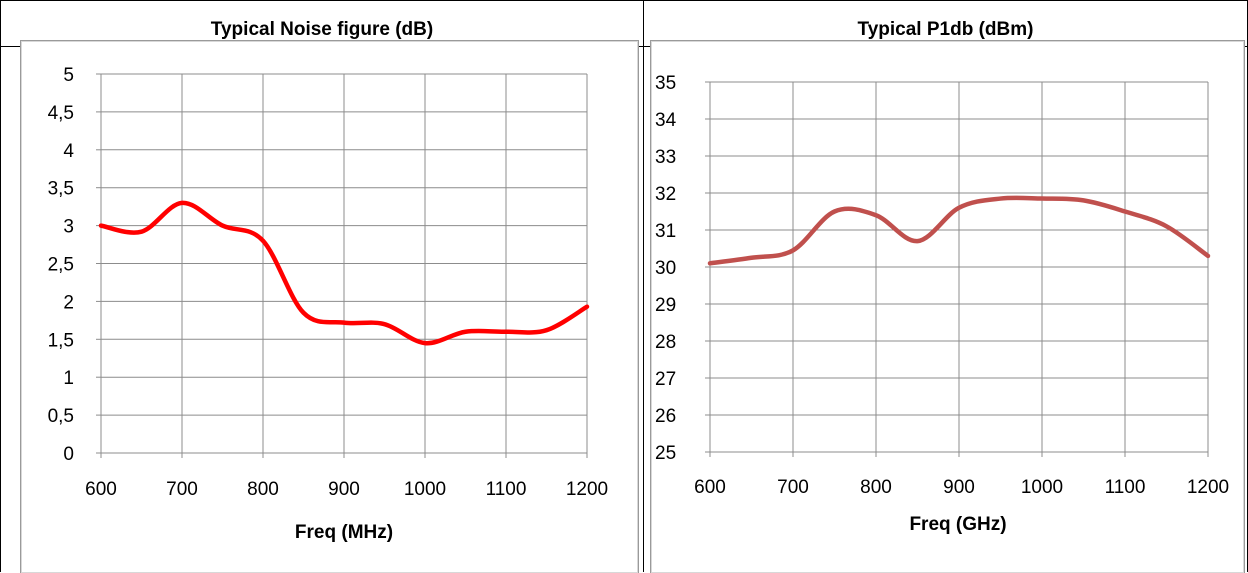 This screenshot has height=573, width=1248. What do you see at coordinates (643, 286) in the screenshot?
I see `table-column-divider` at bounding box center [643, 286].